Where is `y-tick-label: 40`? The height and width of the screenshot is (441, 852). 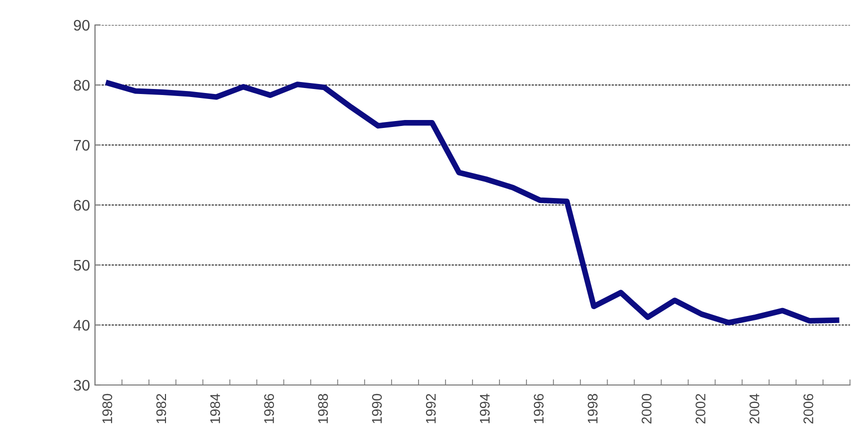 y-tick-label: 40 is located at coordinates (82, 325).